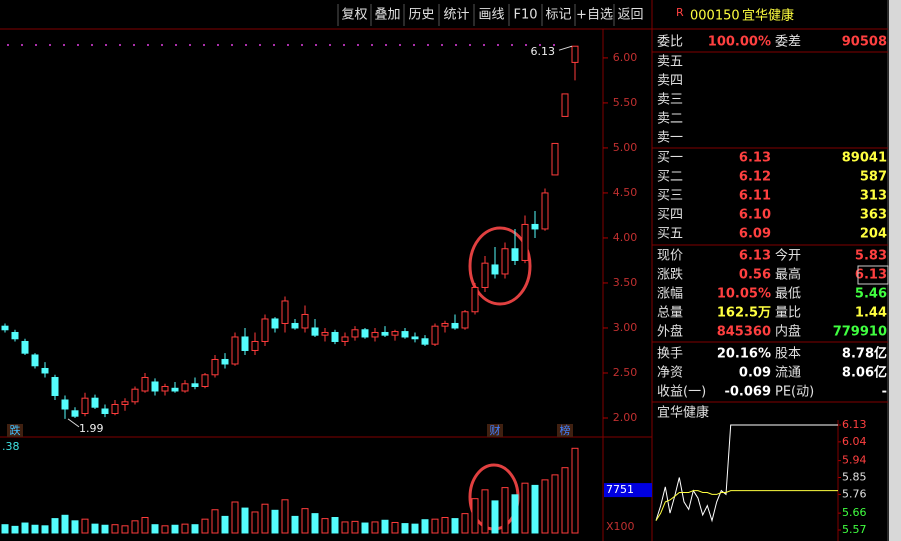 Image resolution: width=901 pixels, height=541 pixels. Describe the element at coordinates (670, 119) in the screenshot. I see `field-label: 卖二` at that location.